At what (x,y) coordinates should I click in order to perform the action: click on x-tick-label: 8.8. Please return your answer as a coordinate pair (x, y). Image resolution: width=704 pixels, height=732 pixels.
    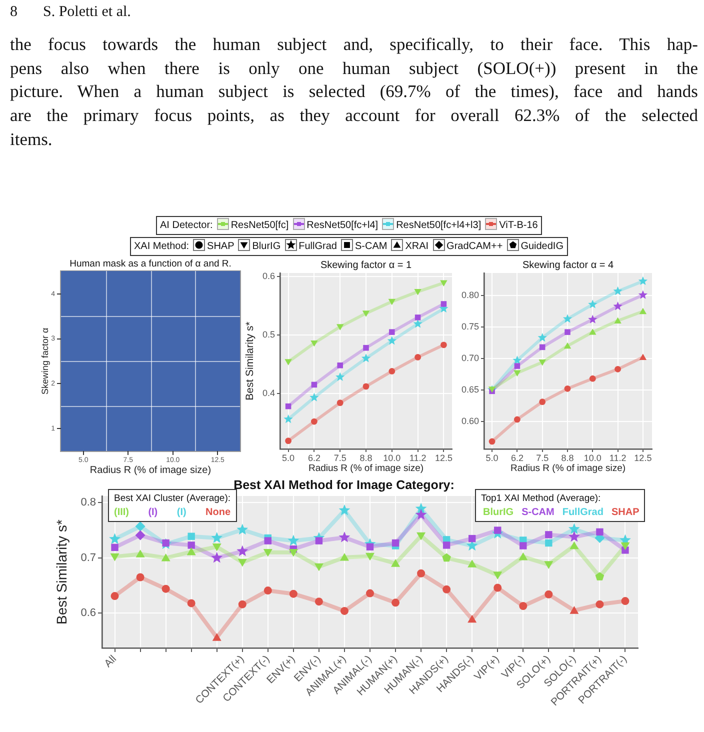
    Looking at the image, I should click on (366, 457).